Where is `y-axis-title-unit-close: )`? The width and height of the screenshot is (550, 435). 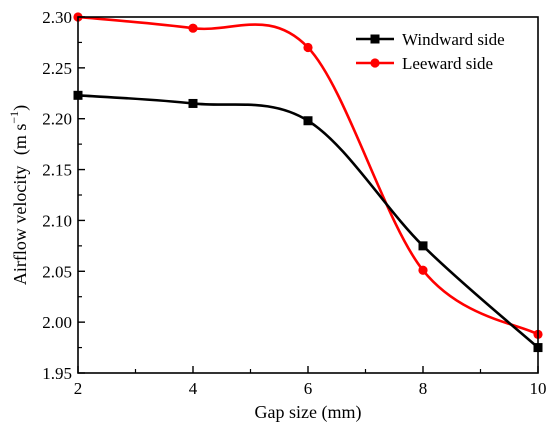 y-axis-title-unit-close: ) is located at coordinates (20, 108).